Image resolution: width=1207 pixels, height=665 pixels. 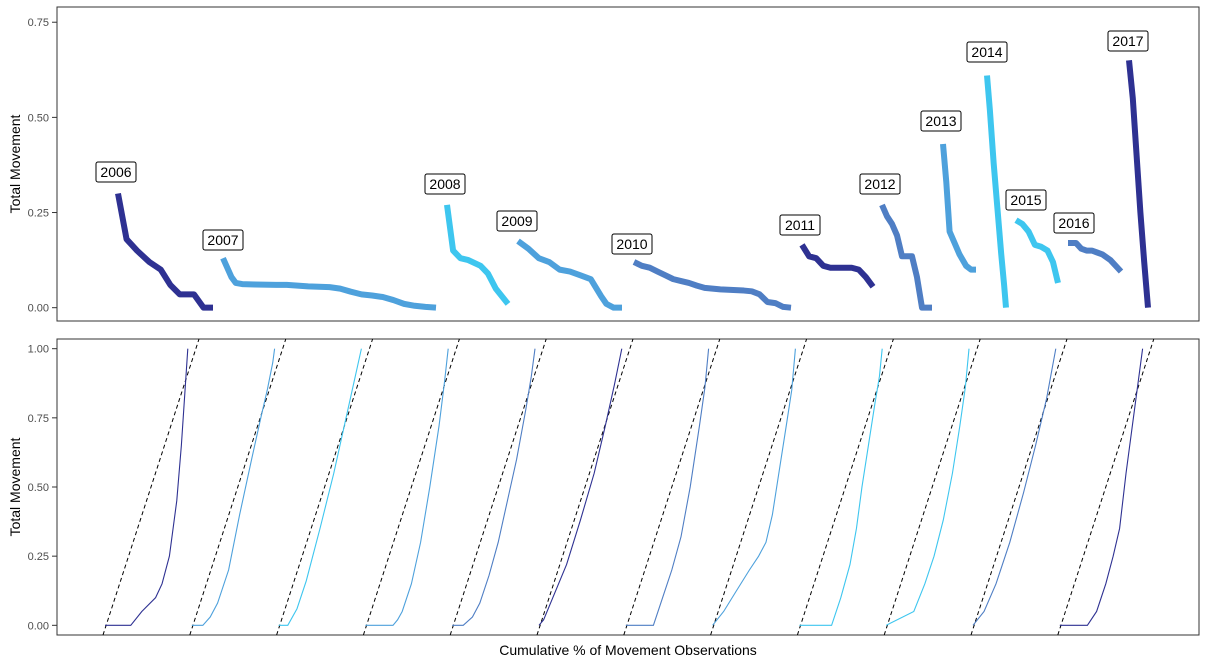 I want to click on top-series-line-2010, so click(x=712, y=285).